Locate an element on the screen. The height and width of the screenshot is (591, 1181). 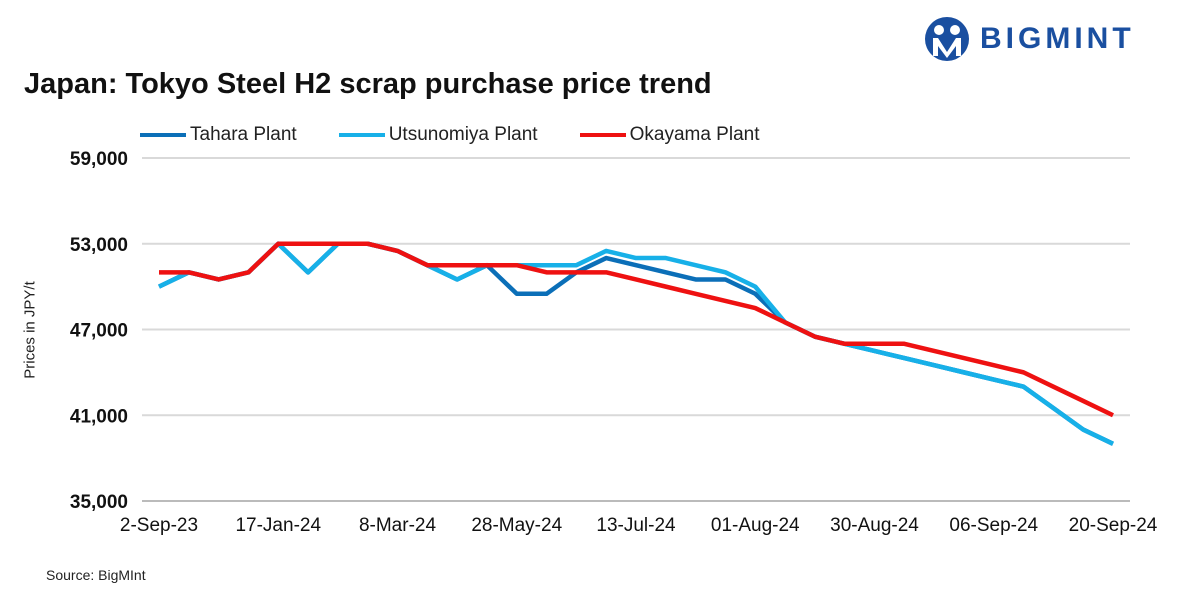
legend-item-okayama: Okayama Plant is located at coordinates (669, 135).